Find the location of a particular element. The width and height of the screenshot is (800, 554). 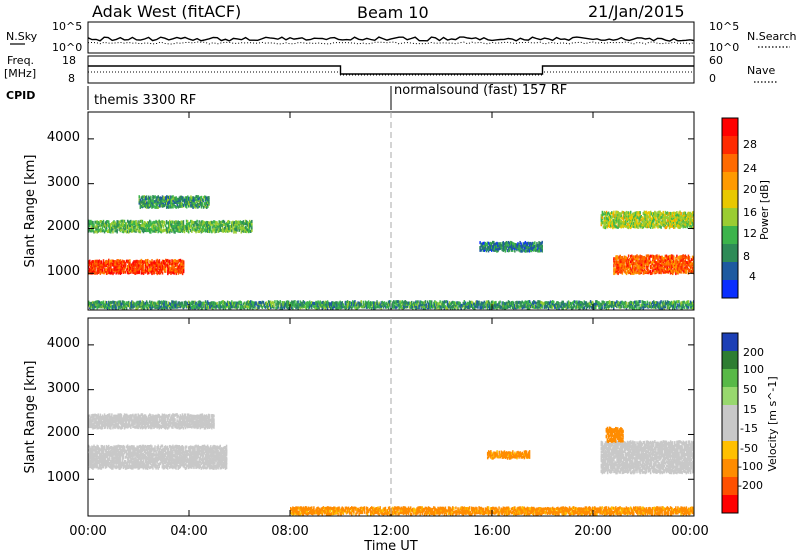

nave-label: Nave is located at coordinates (761, 70).